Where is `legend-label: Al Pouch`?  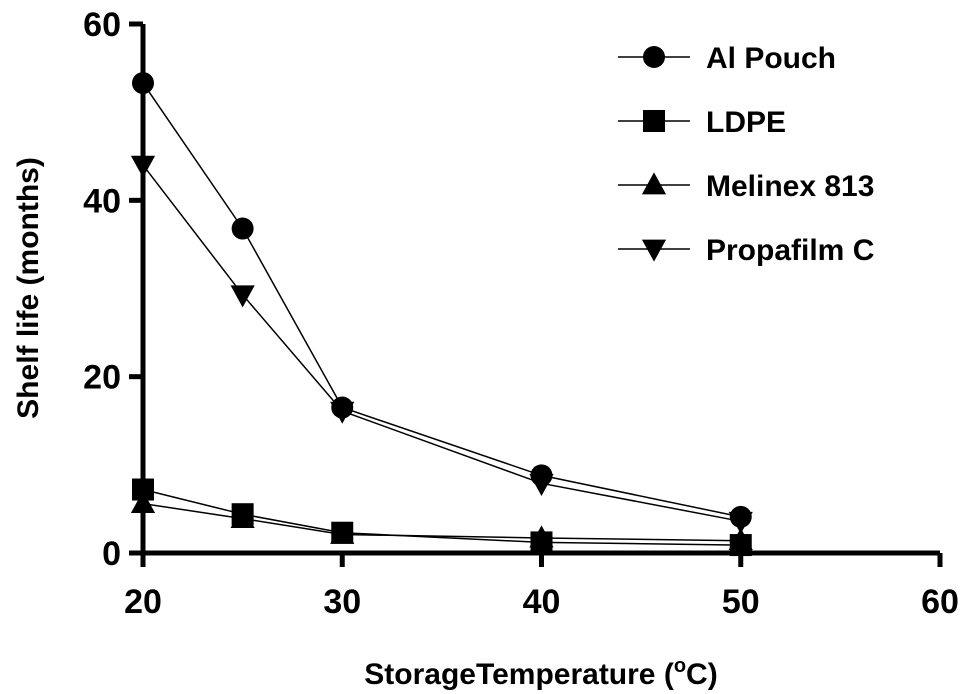
legend-label: Al Pouch is located at coordinates (771, 58).